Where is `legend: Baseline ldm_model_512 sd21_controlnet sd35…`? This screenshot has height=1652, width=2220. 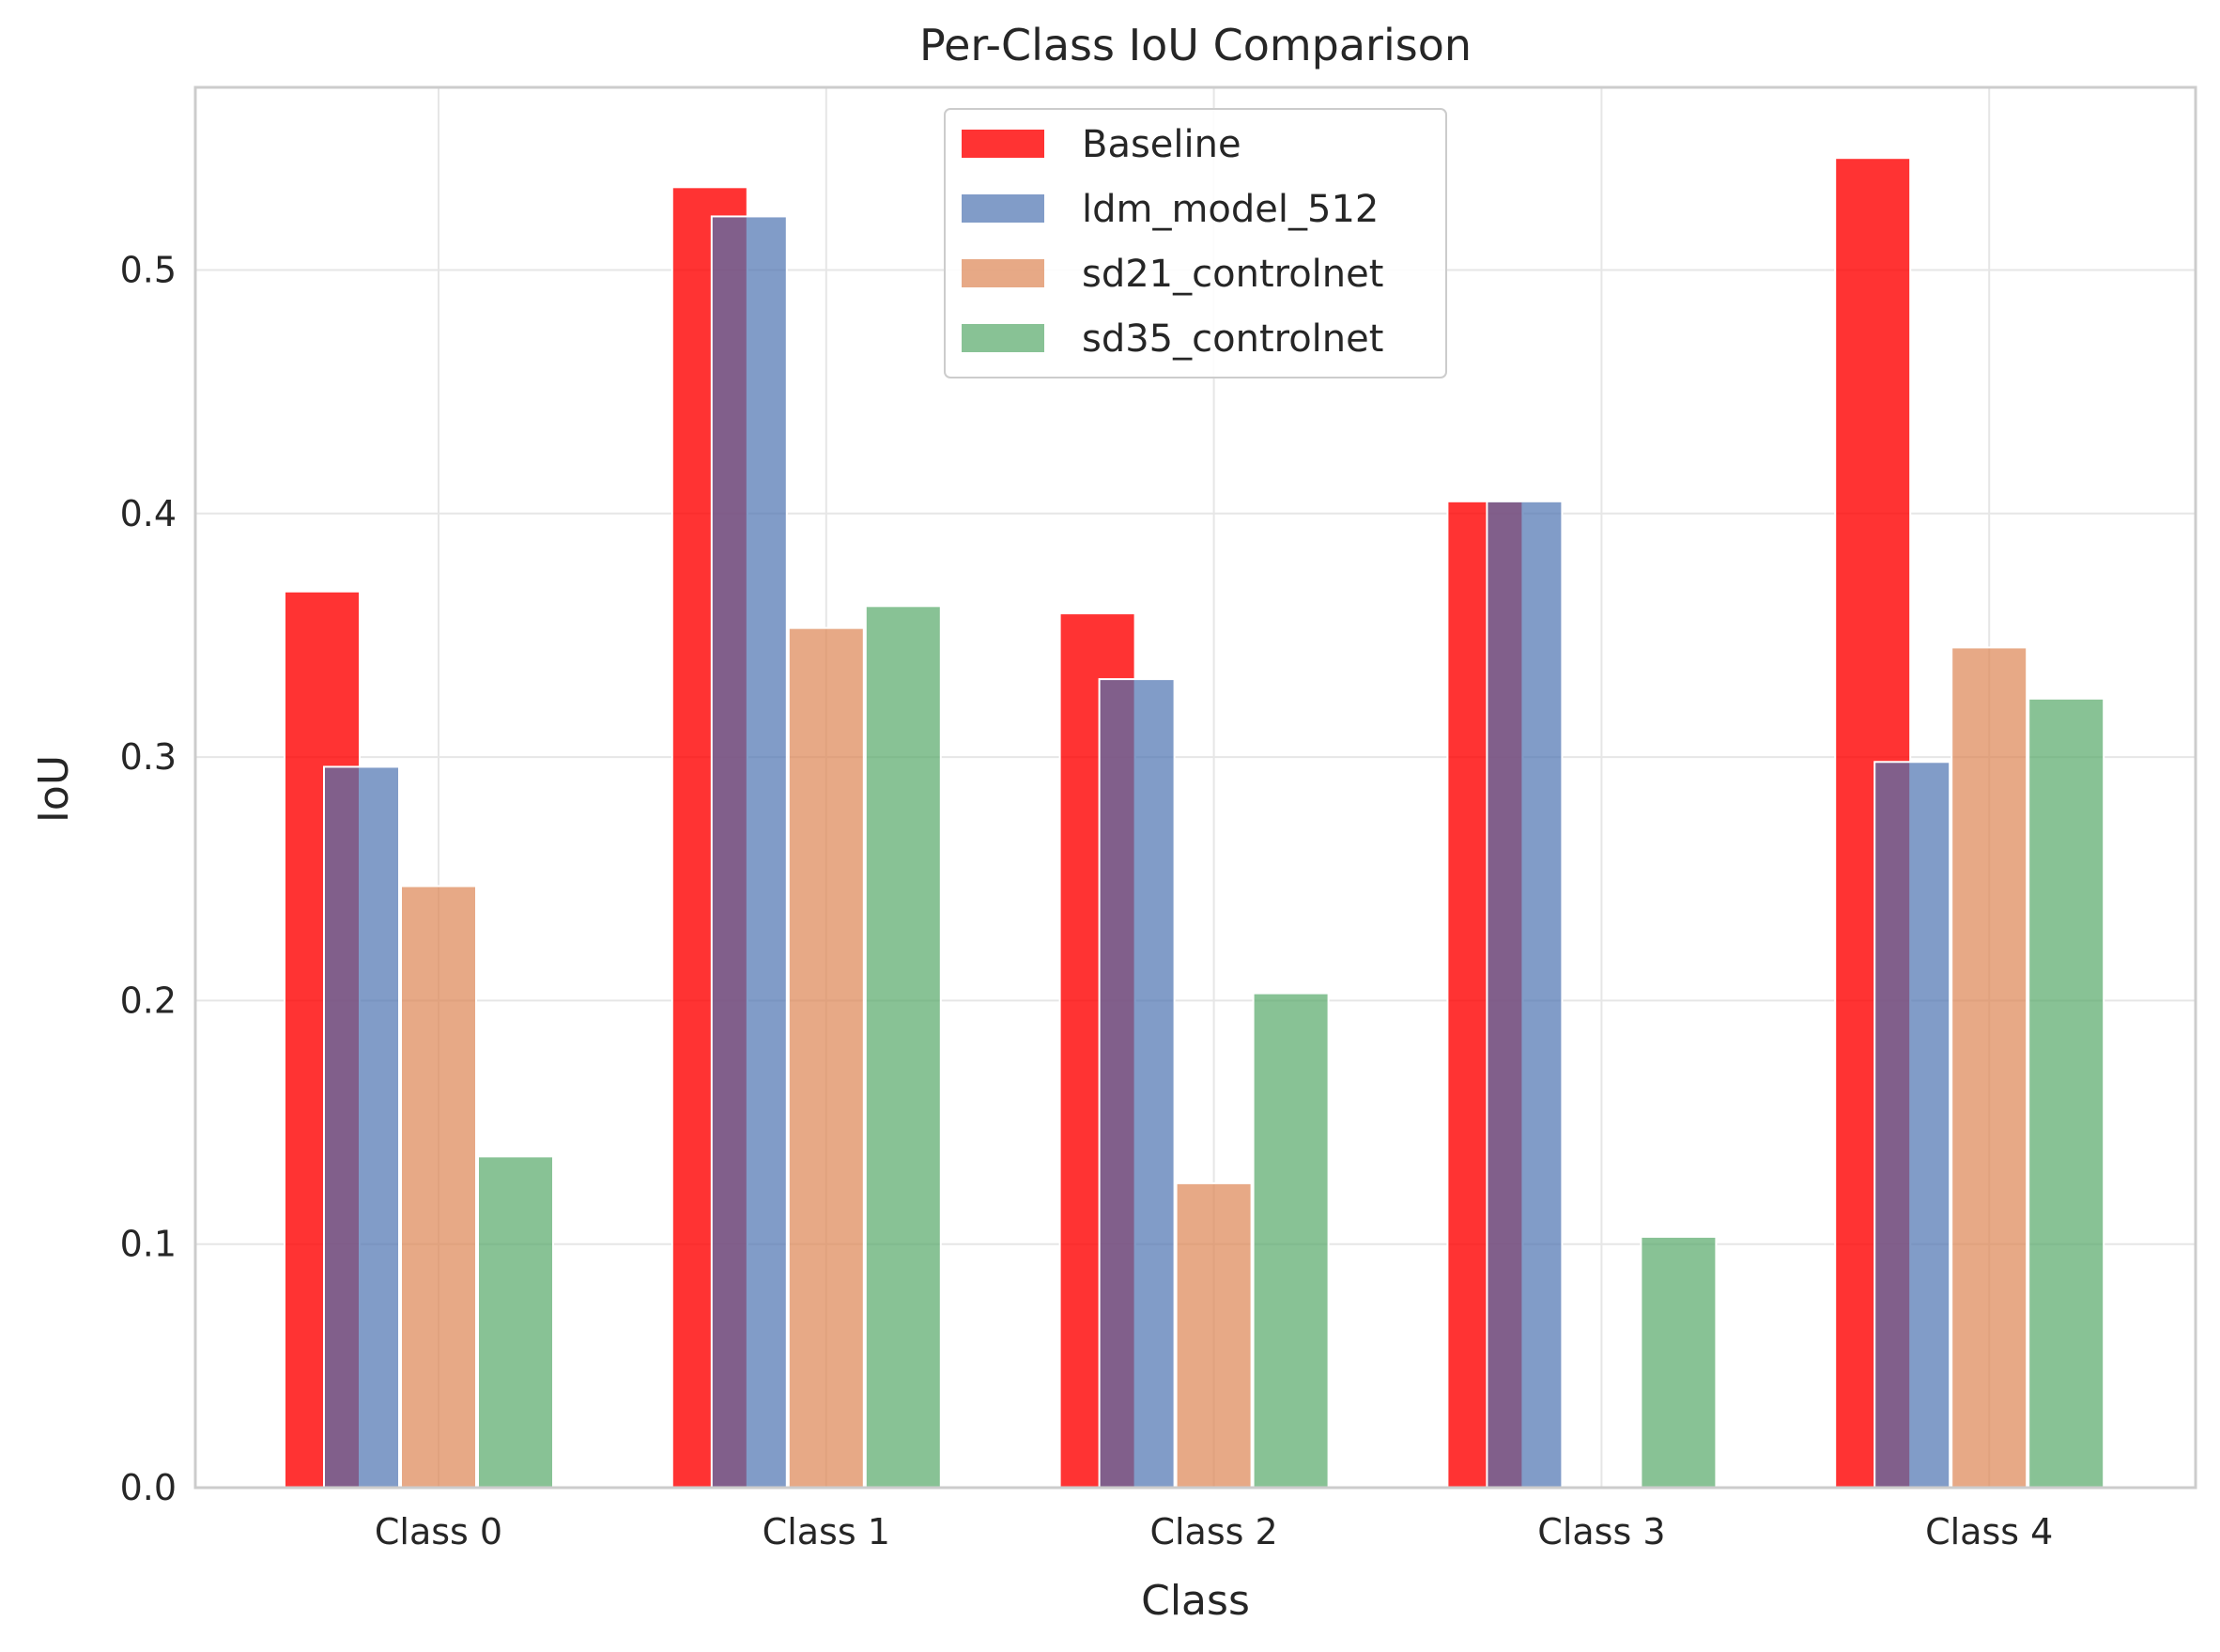 legend: Baseline ldm_model_512 sd21_controlnet sd35… is located at coordinates (1195, 243).